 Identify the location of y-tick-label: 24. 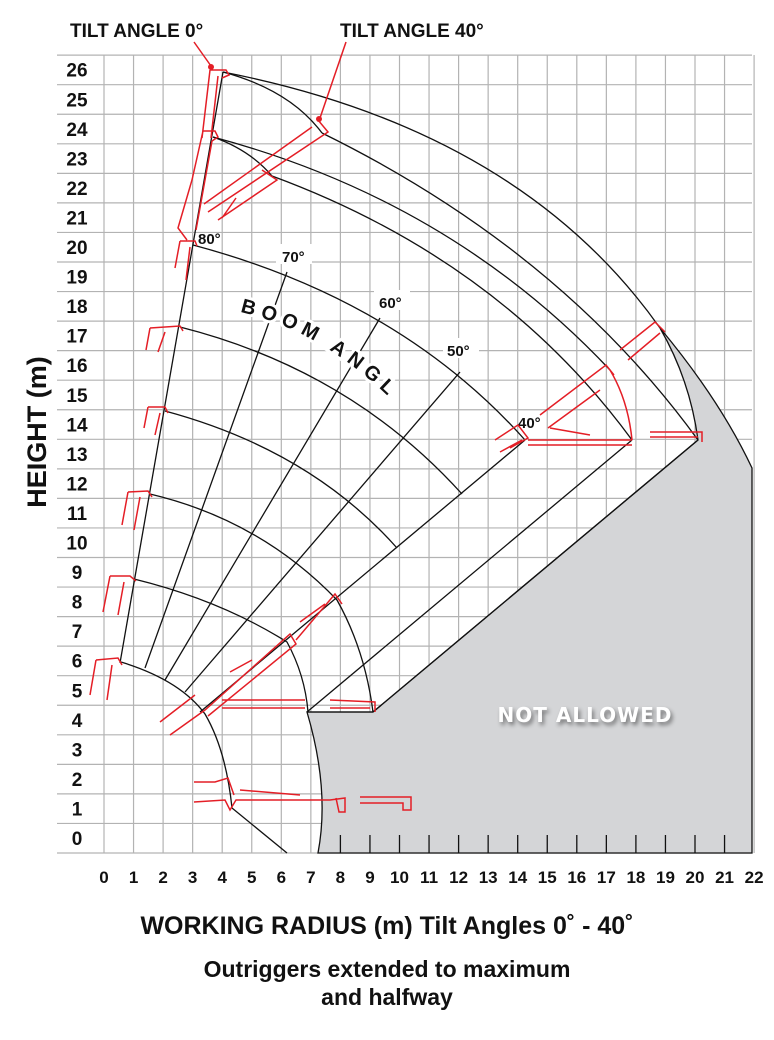
(77, 130).